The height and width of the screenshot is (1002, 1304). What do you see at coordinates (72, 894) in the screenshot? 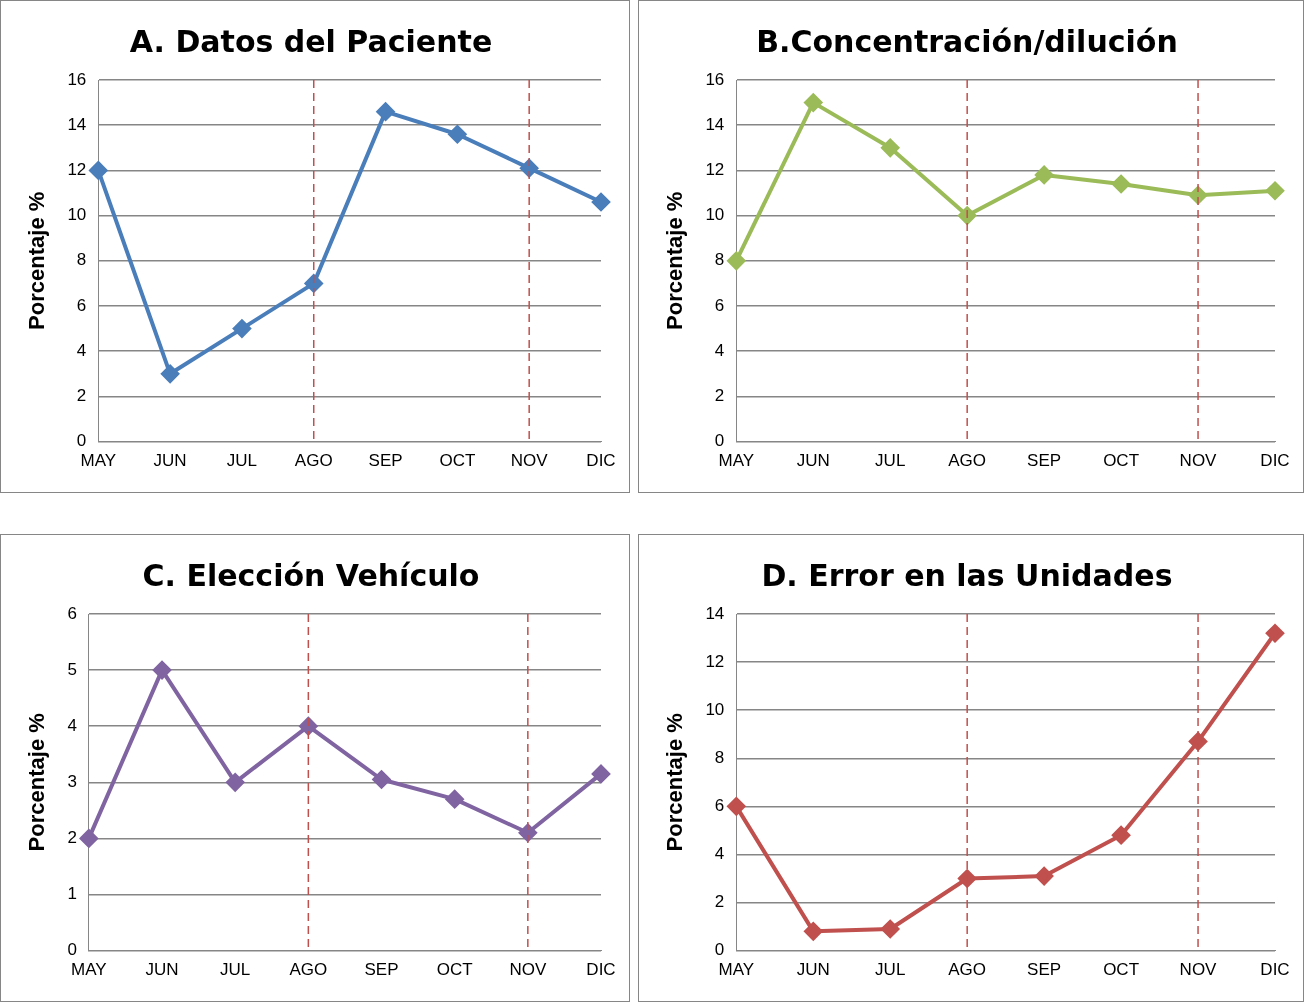
I see `y-tick-label: 1` at bounding box center [72, 894].